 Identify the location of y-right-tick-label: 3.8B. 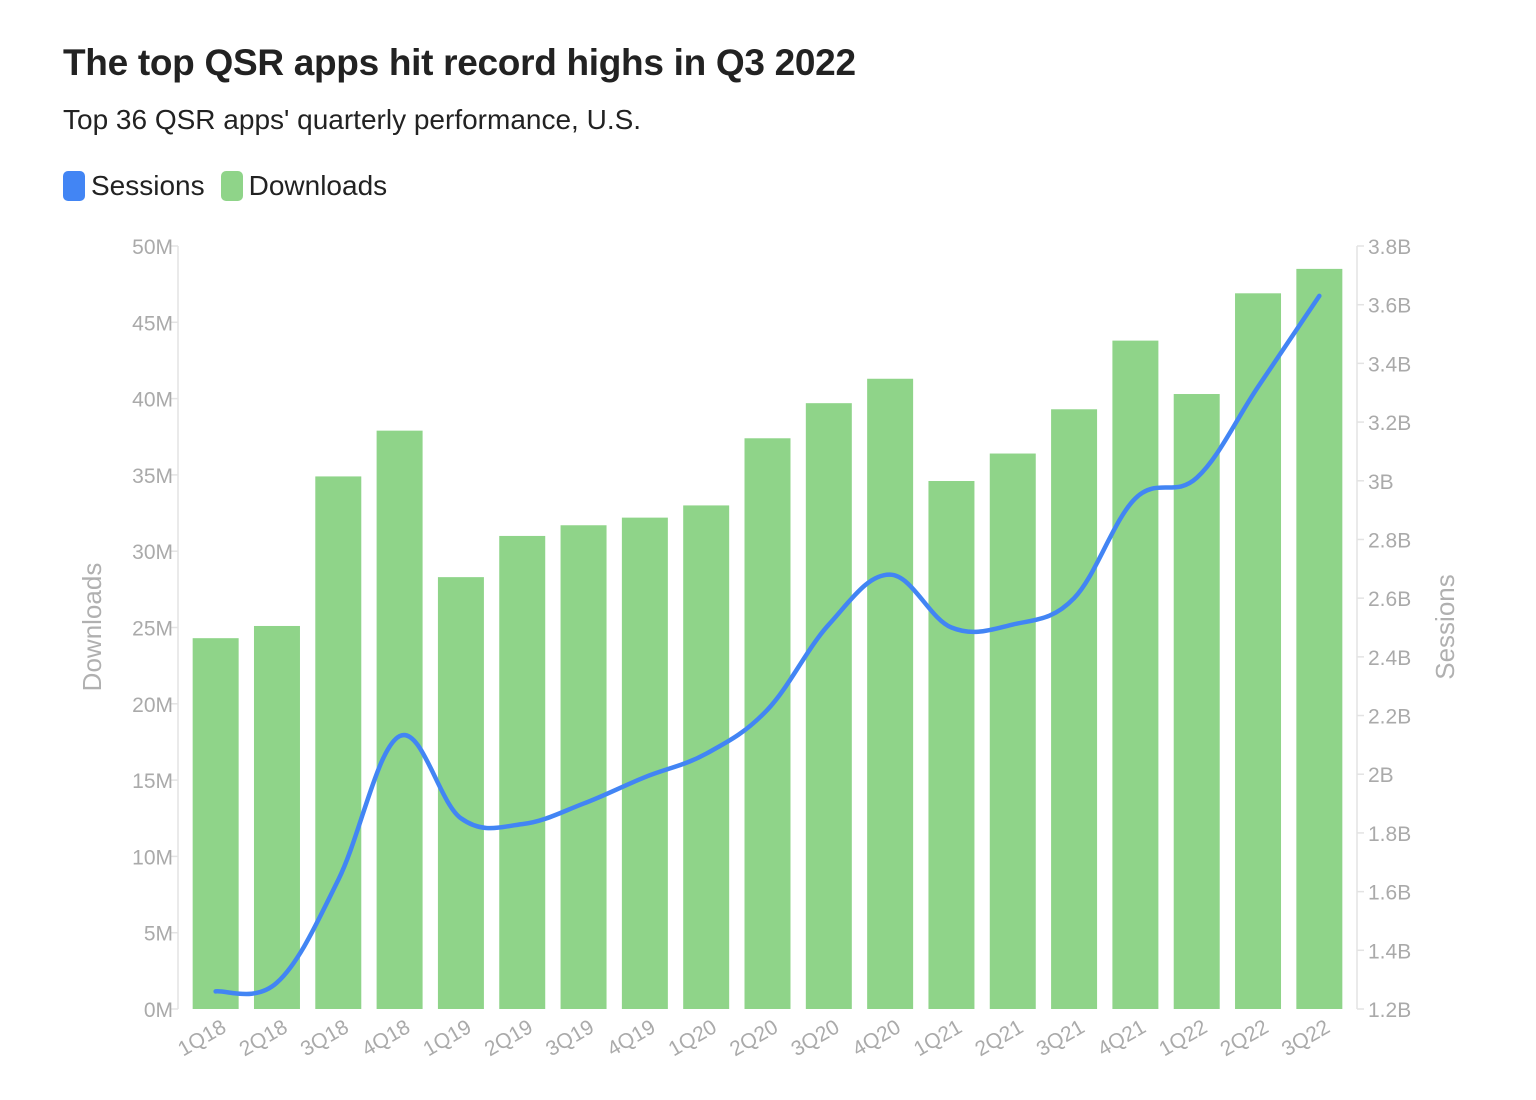
(1389, 247).